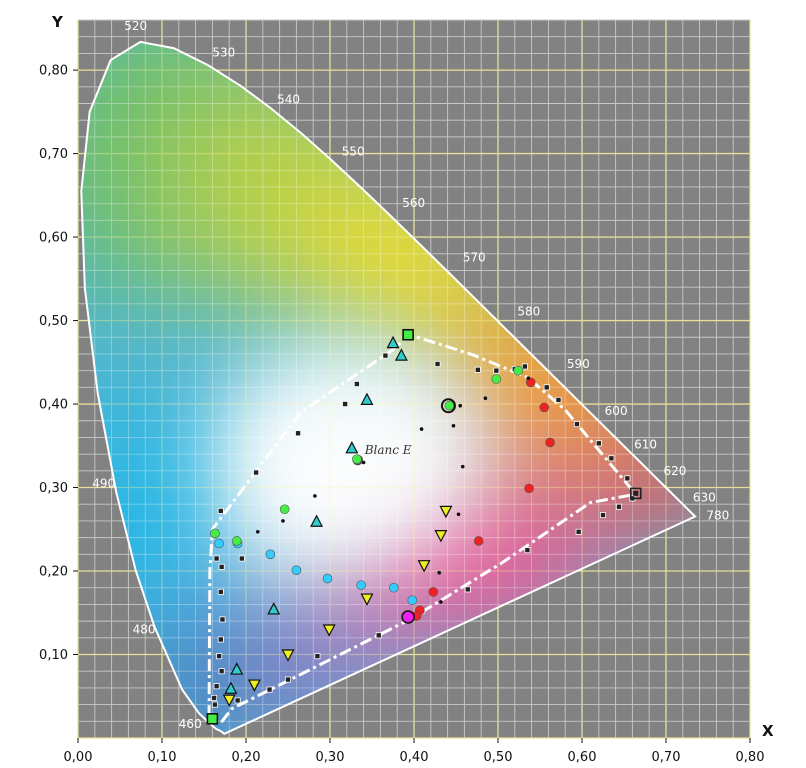  I want to click on x-tick-label: 0,80, so click(750, 757).